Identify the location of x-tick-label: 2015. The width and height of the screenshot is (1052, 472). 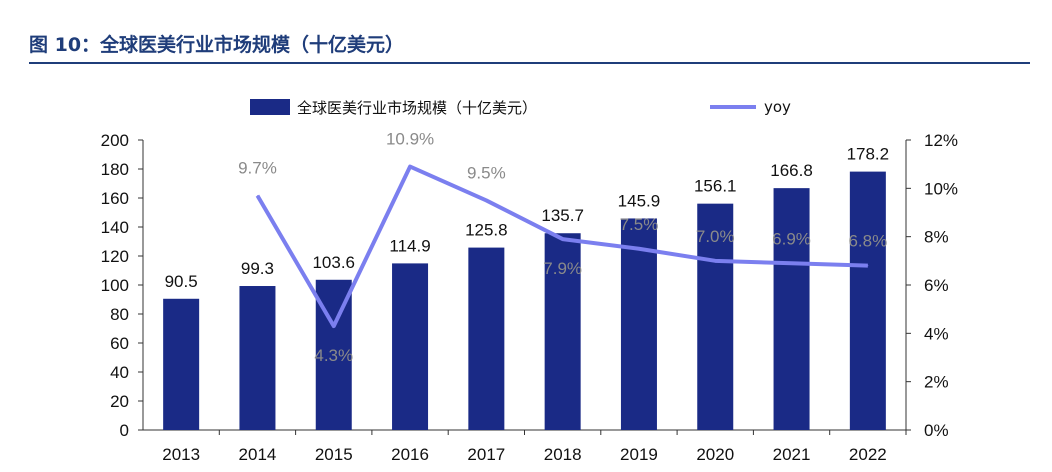
(334, 454).